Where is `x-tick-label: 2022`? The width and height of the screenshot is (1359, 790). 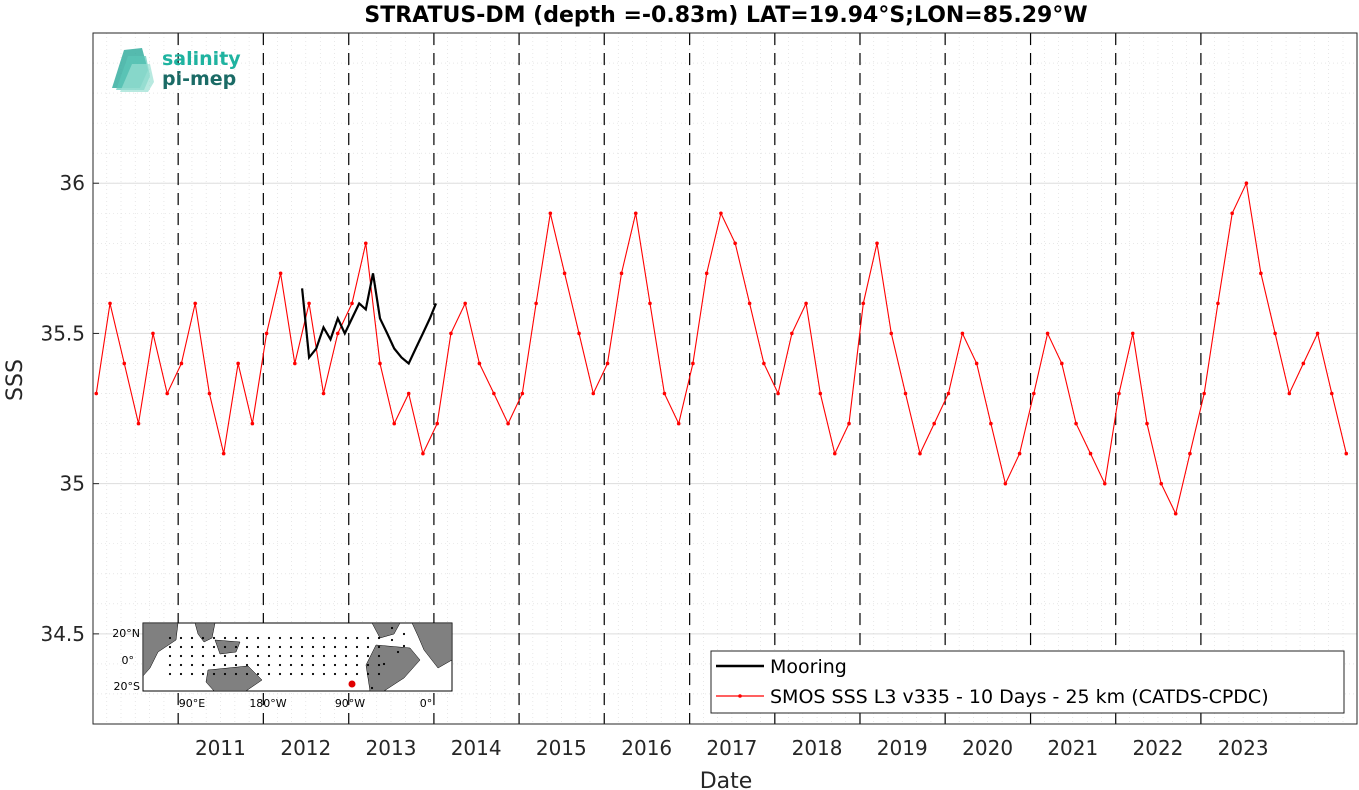
x-tick-label: 2022 is located at coordinates (1158, 748).